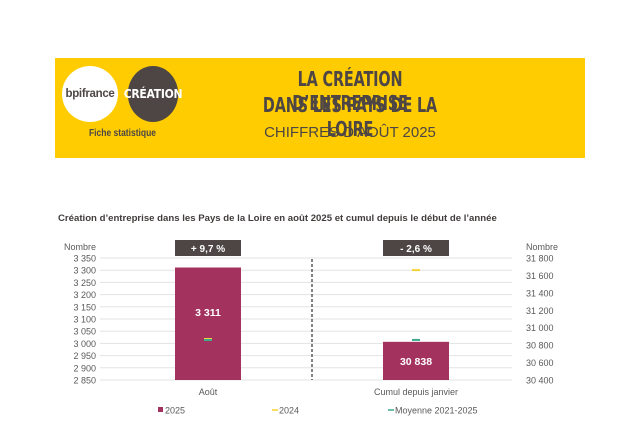 The height and width of the screenshot is (430, 640). I want to click on y-tick-label-right: 31 400, so click(540, 293).